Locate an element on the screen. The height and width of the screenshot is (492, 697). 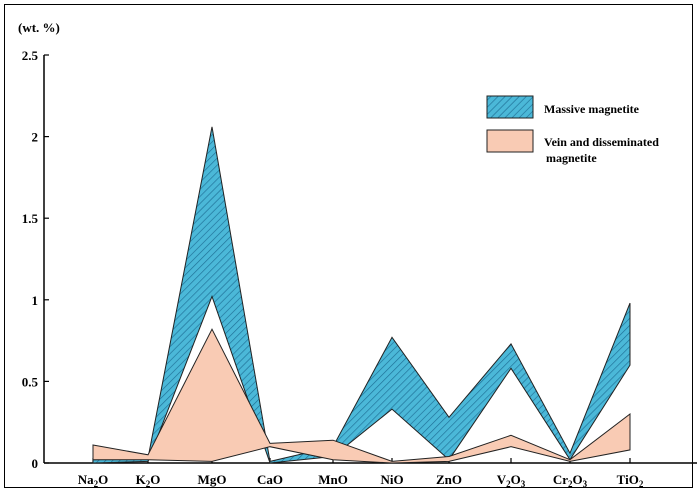
y-tick-label: 1 is located at coordinates (35, 300).